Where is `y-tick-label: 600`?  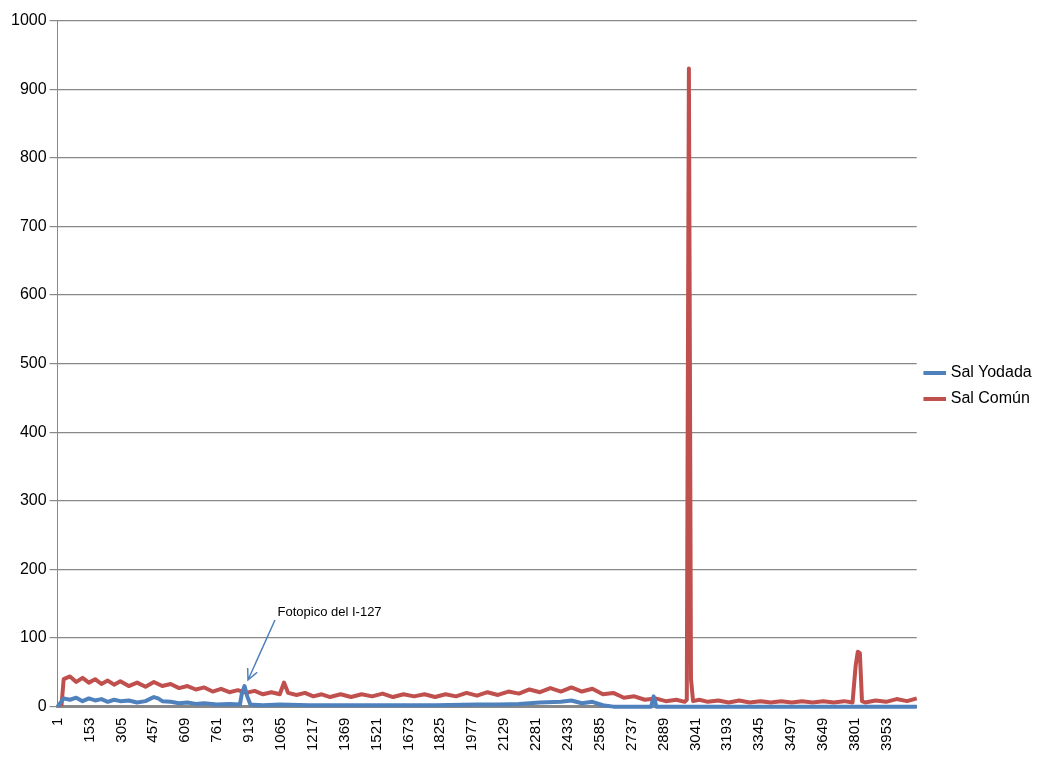
y-tick-label: 600 is located at coordinates (33, 294).